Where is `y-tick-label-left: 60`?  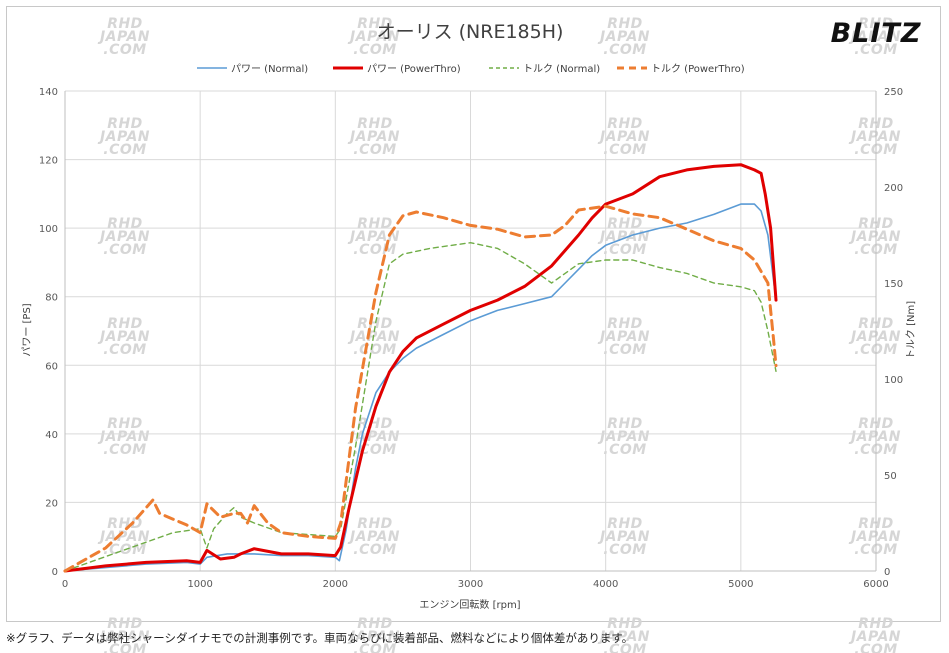 y-tick-label-left: 60 is located at coordinates (51, 366).